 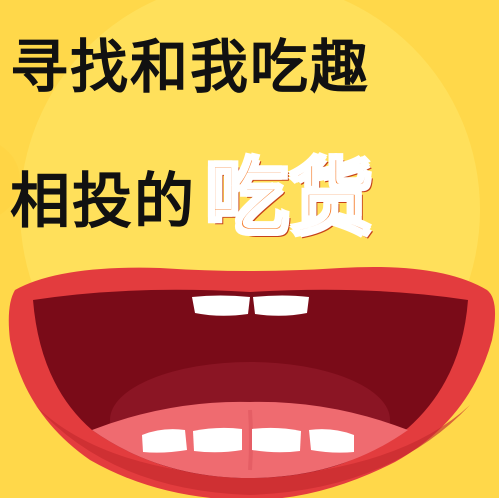 What do you see at coordinates (103, 202) in the screenshot?
I see `headline-line-2-prefix: 相投的` at bounding box center [103, 202].